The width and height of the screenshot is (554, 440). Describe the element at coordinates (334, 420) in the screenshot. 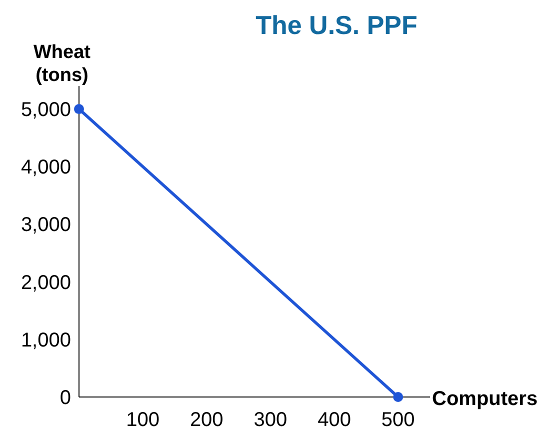

I see `x-tick-label: 400` at that location.